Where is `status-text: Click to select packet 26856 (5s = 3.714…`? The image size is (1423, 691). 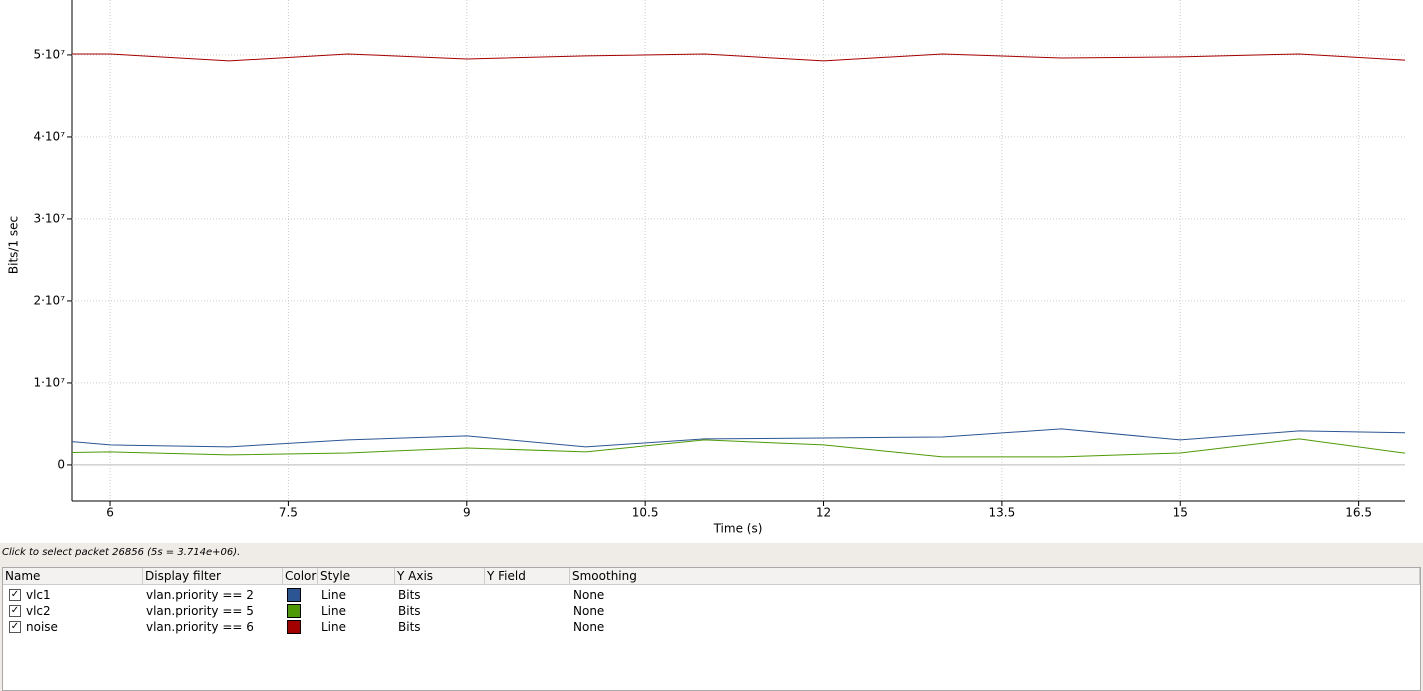
status-text: Click to select packet 26856 (5s = 3.714… is located at coordinates (121, 552).